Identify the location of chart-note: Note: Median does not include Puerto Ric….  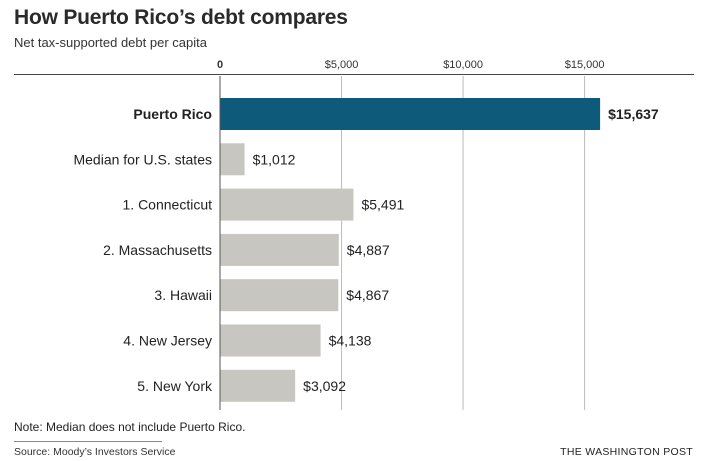
(130, 427).